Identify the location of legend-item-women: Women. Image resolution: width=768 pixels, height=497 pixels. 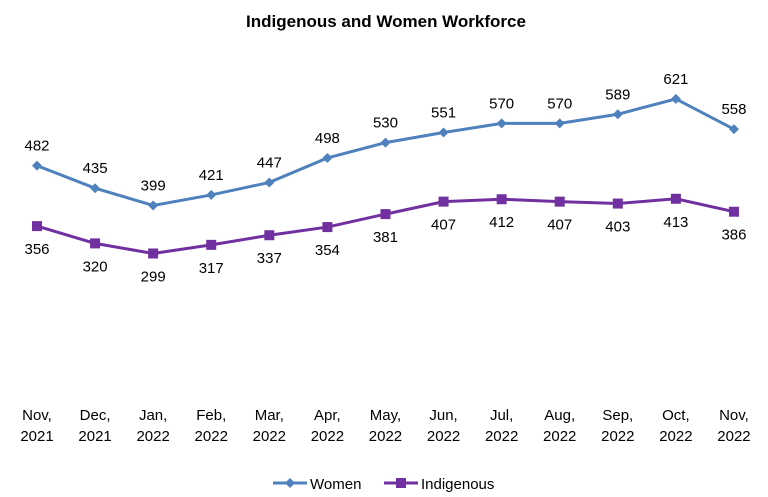
(317, 484).